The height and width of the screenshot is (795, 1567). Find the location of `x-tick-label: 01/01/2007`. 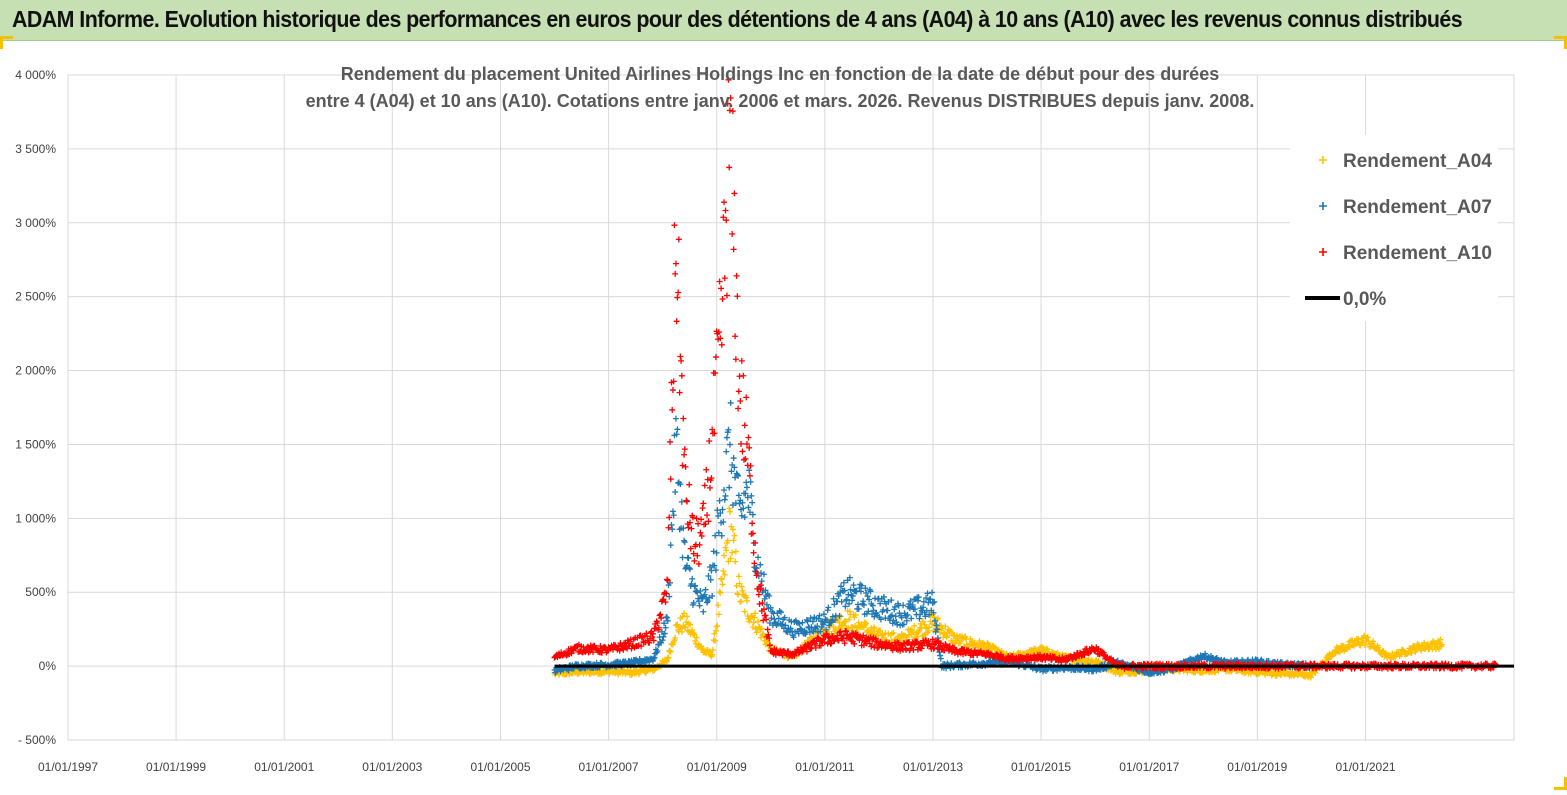

x-tick-label: 01/01/2007 is located at coordinates (609, 767).